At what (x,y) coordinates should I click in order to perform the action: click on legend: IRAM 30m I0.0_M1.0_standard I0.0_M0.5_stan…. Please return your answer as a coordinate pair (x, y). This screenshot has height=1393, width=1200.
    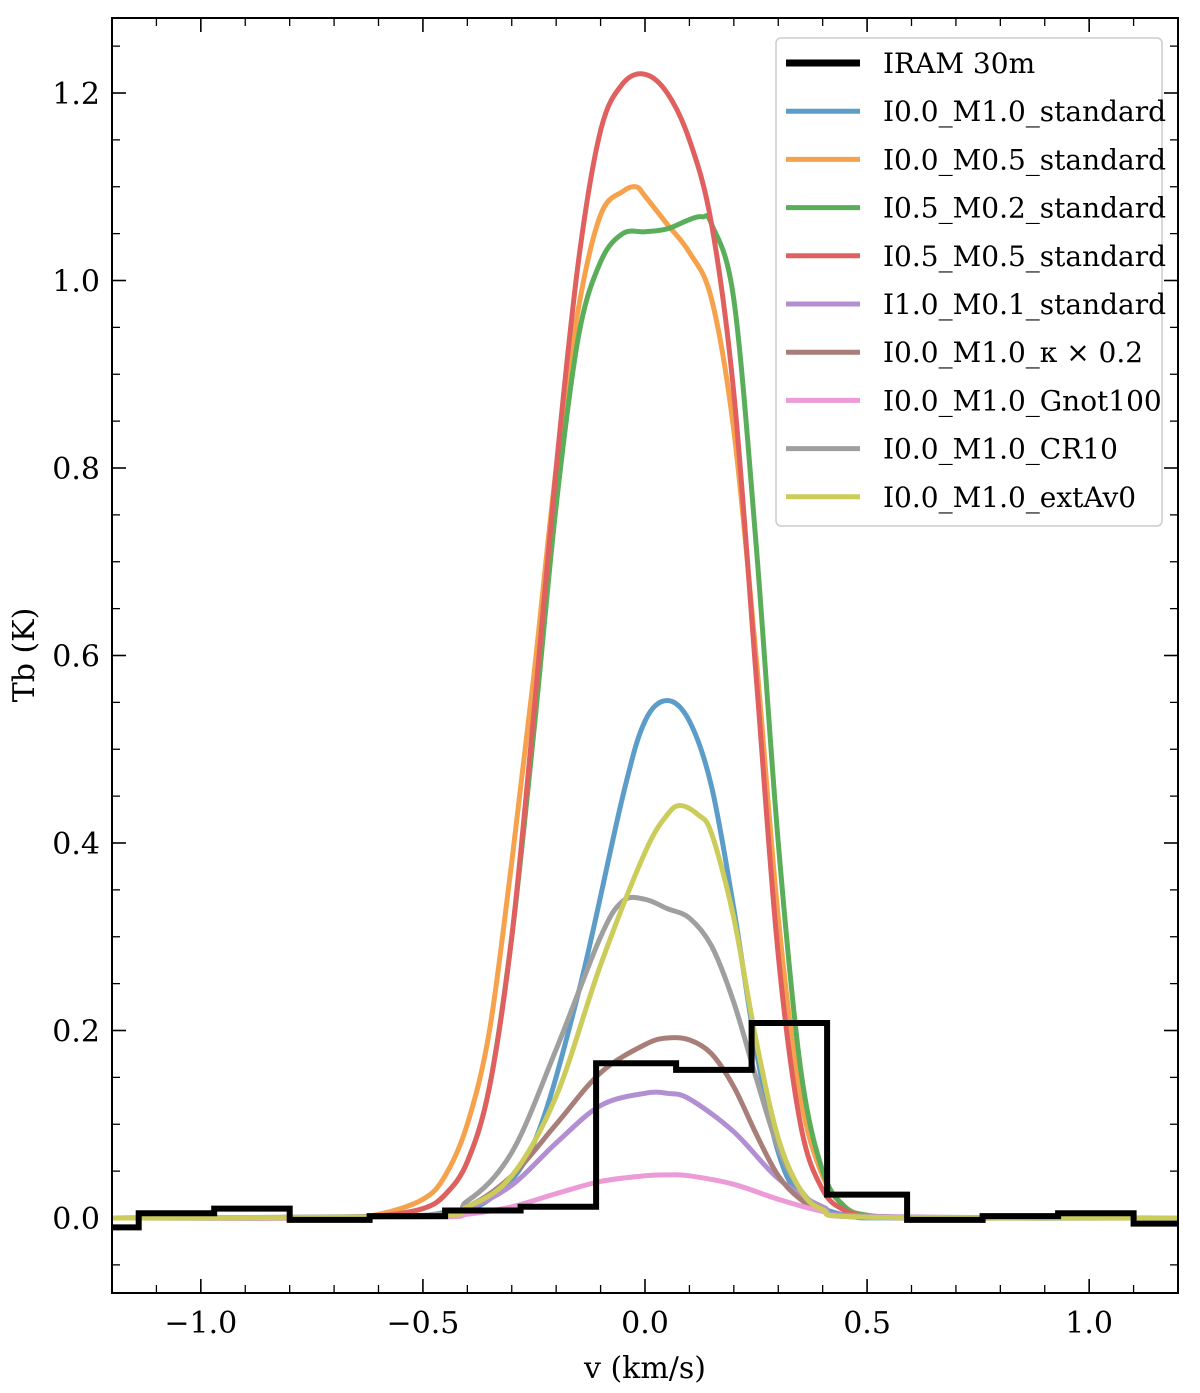
    Looking at the image, I should click on (970, 282).